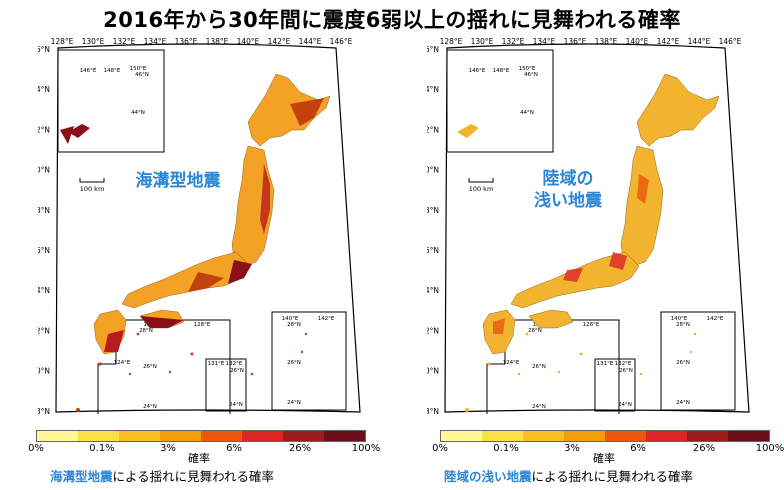  Describe the element at coordinates (162, 322) in the screenshot. I see `hotspot-shikoku` at that location.